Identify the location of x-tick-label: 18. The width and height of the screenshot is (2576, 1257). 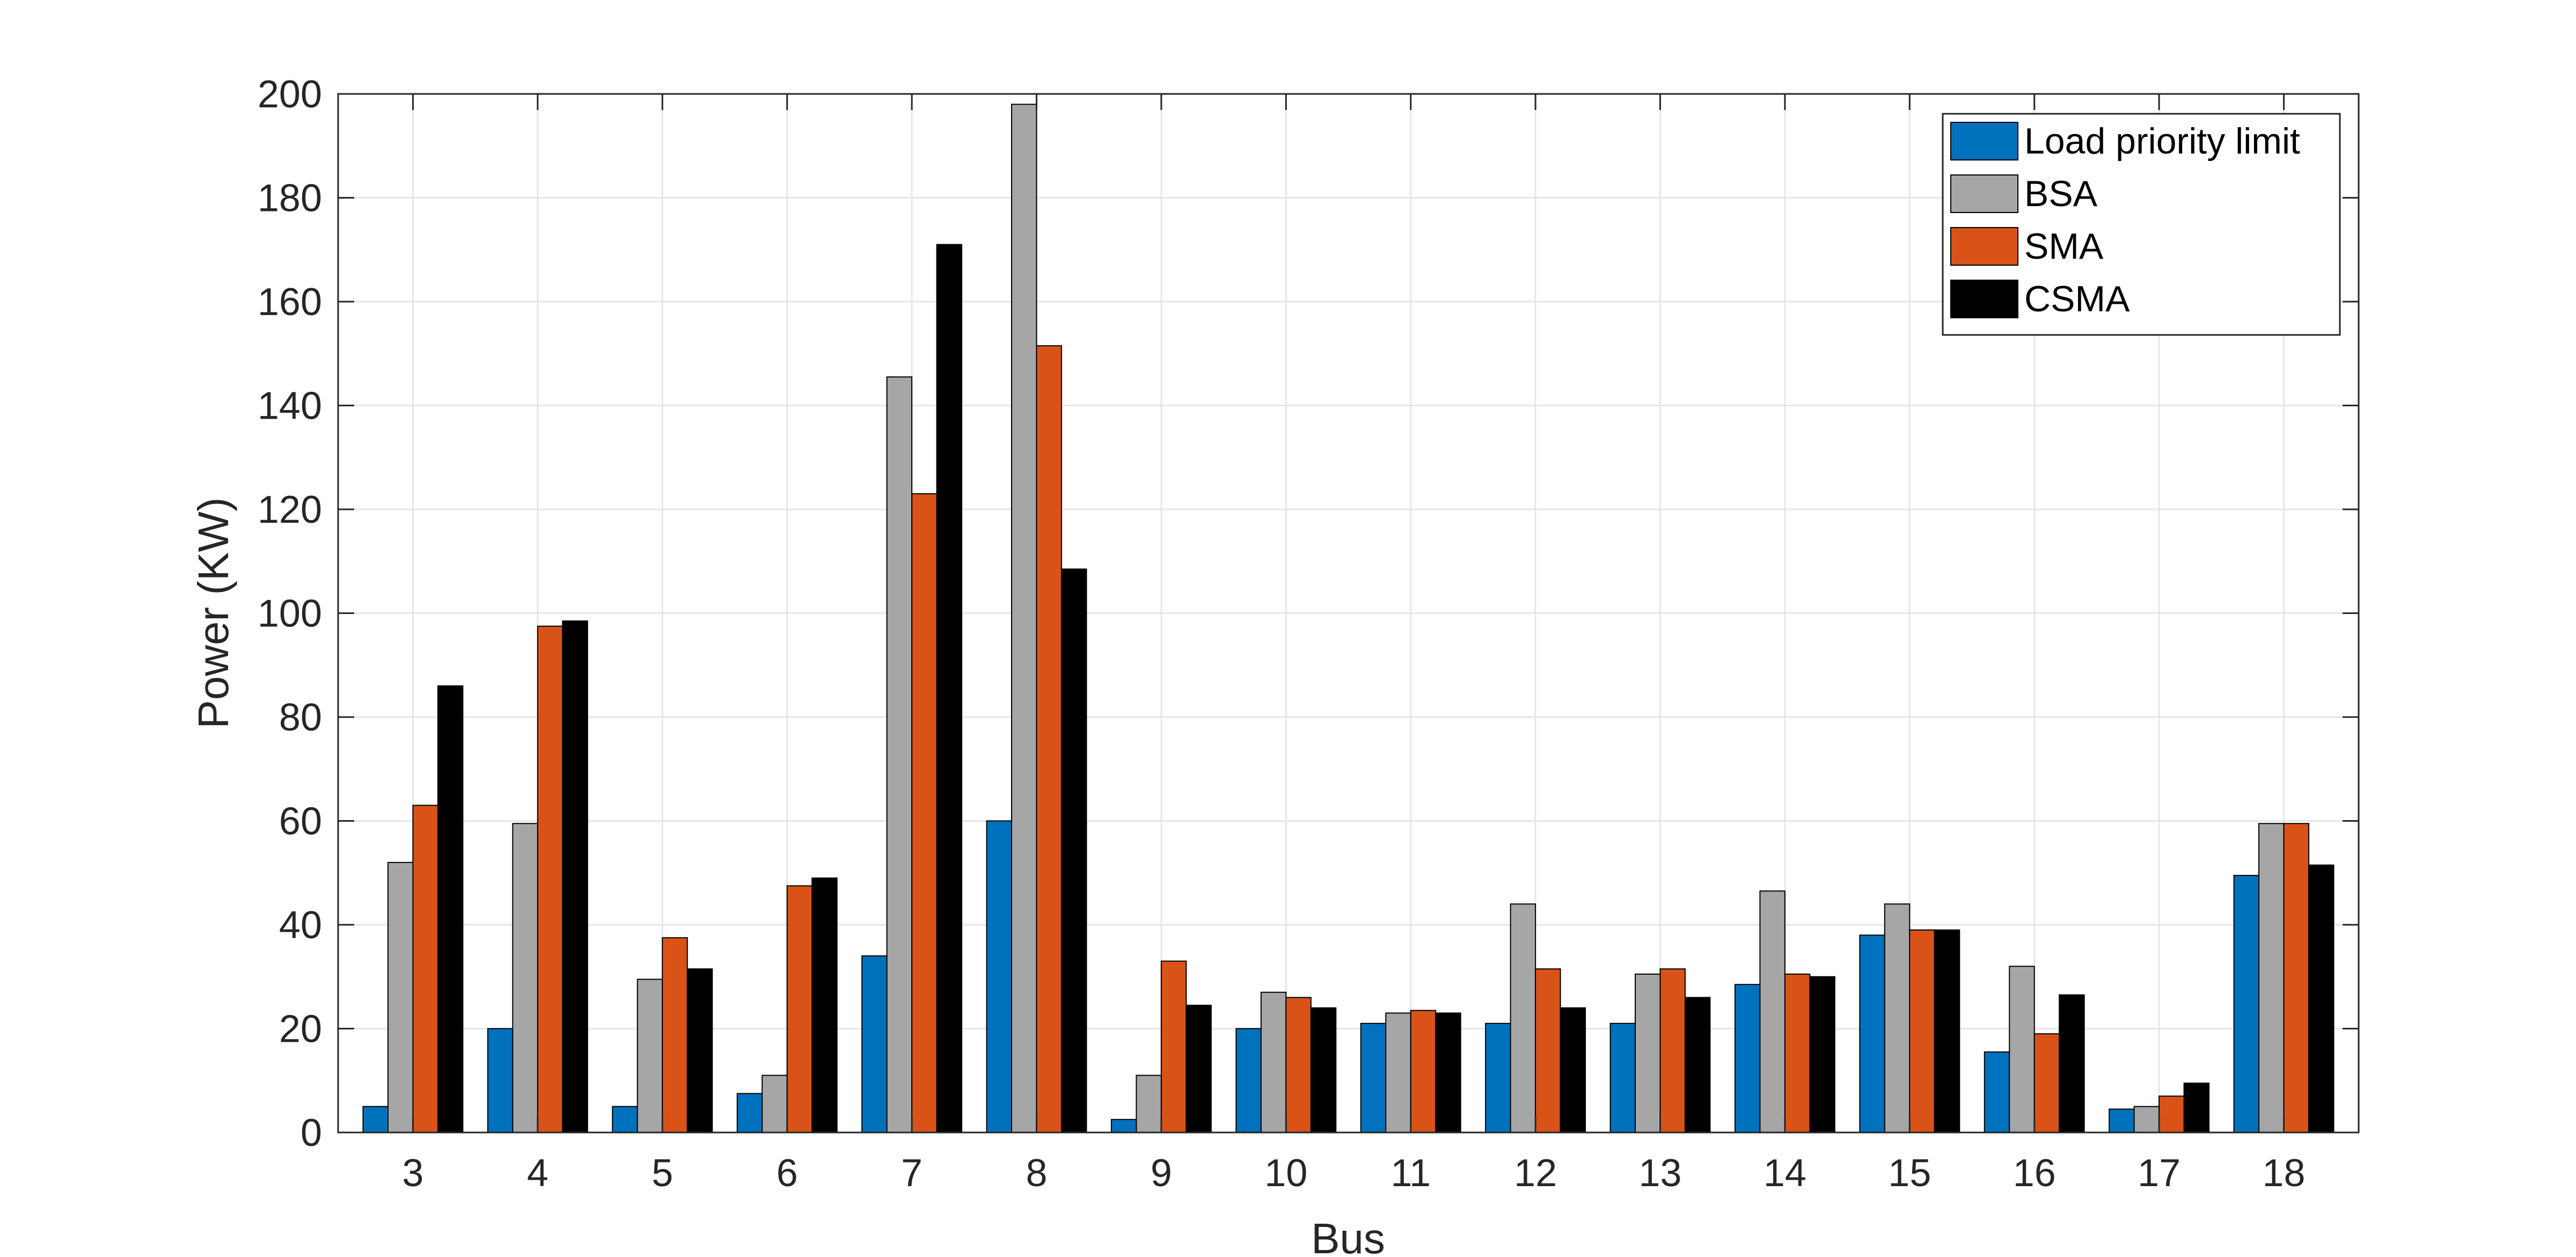
(2284, 1173).